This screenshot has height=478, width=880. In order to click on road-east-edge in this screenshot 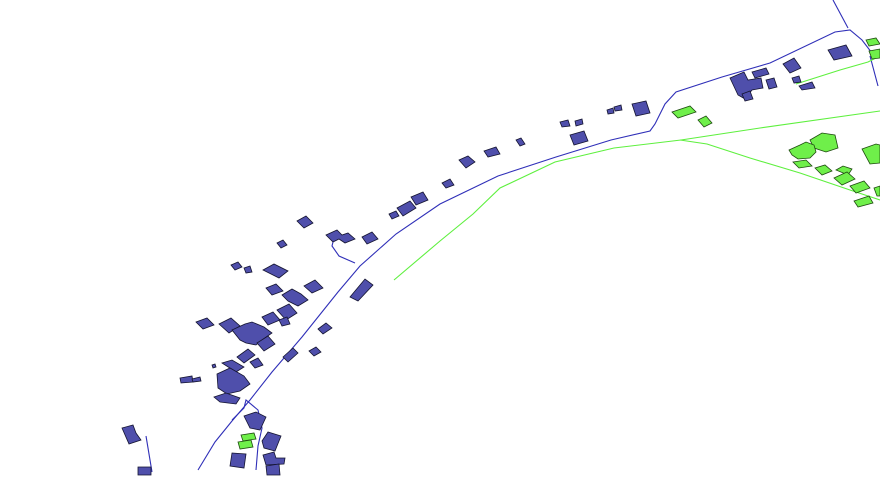, I will do `click(874, 71)`.